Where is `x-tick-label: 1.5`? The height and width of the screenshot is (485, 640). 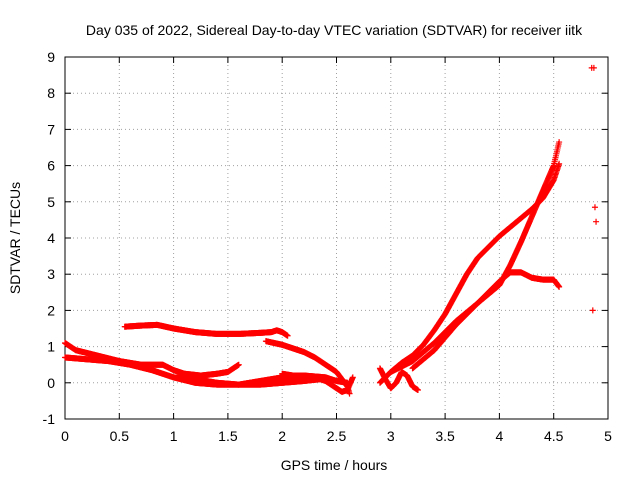
x-tick-label: 1.5 is located at coordinates (228, 436).